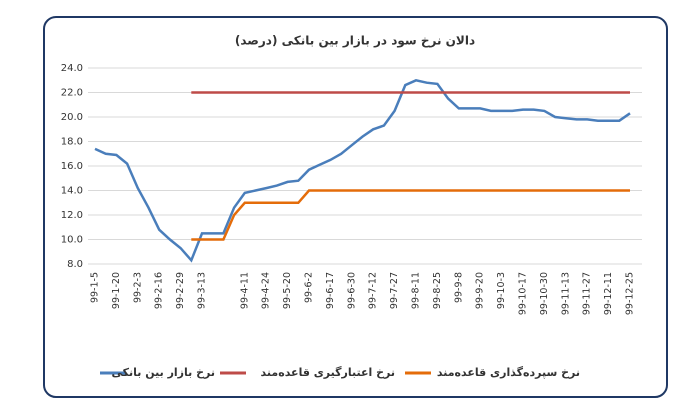 The width and height of the screenshot is (695, 418). Describe the element at coordinates (508, 372) in the screenshot. I see `legend-label: نرخ سپرده‌گذاری قاعده‌مند` at that location.